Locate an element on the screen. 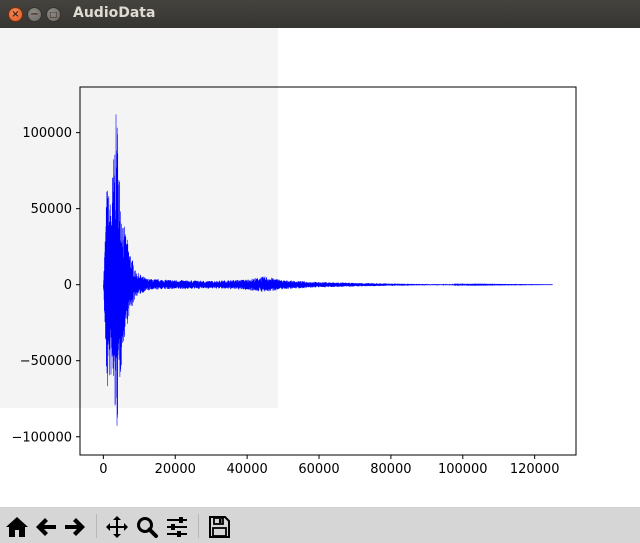 The image size is (640, 543). zoom-button is located at coordinates (147, 527).